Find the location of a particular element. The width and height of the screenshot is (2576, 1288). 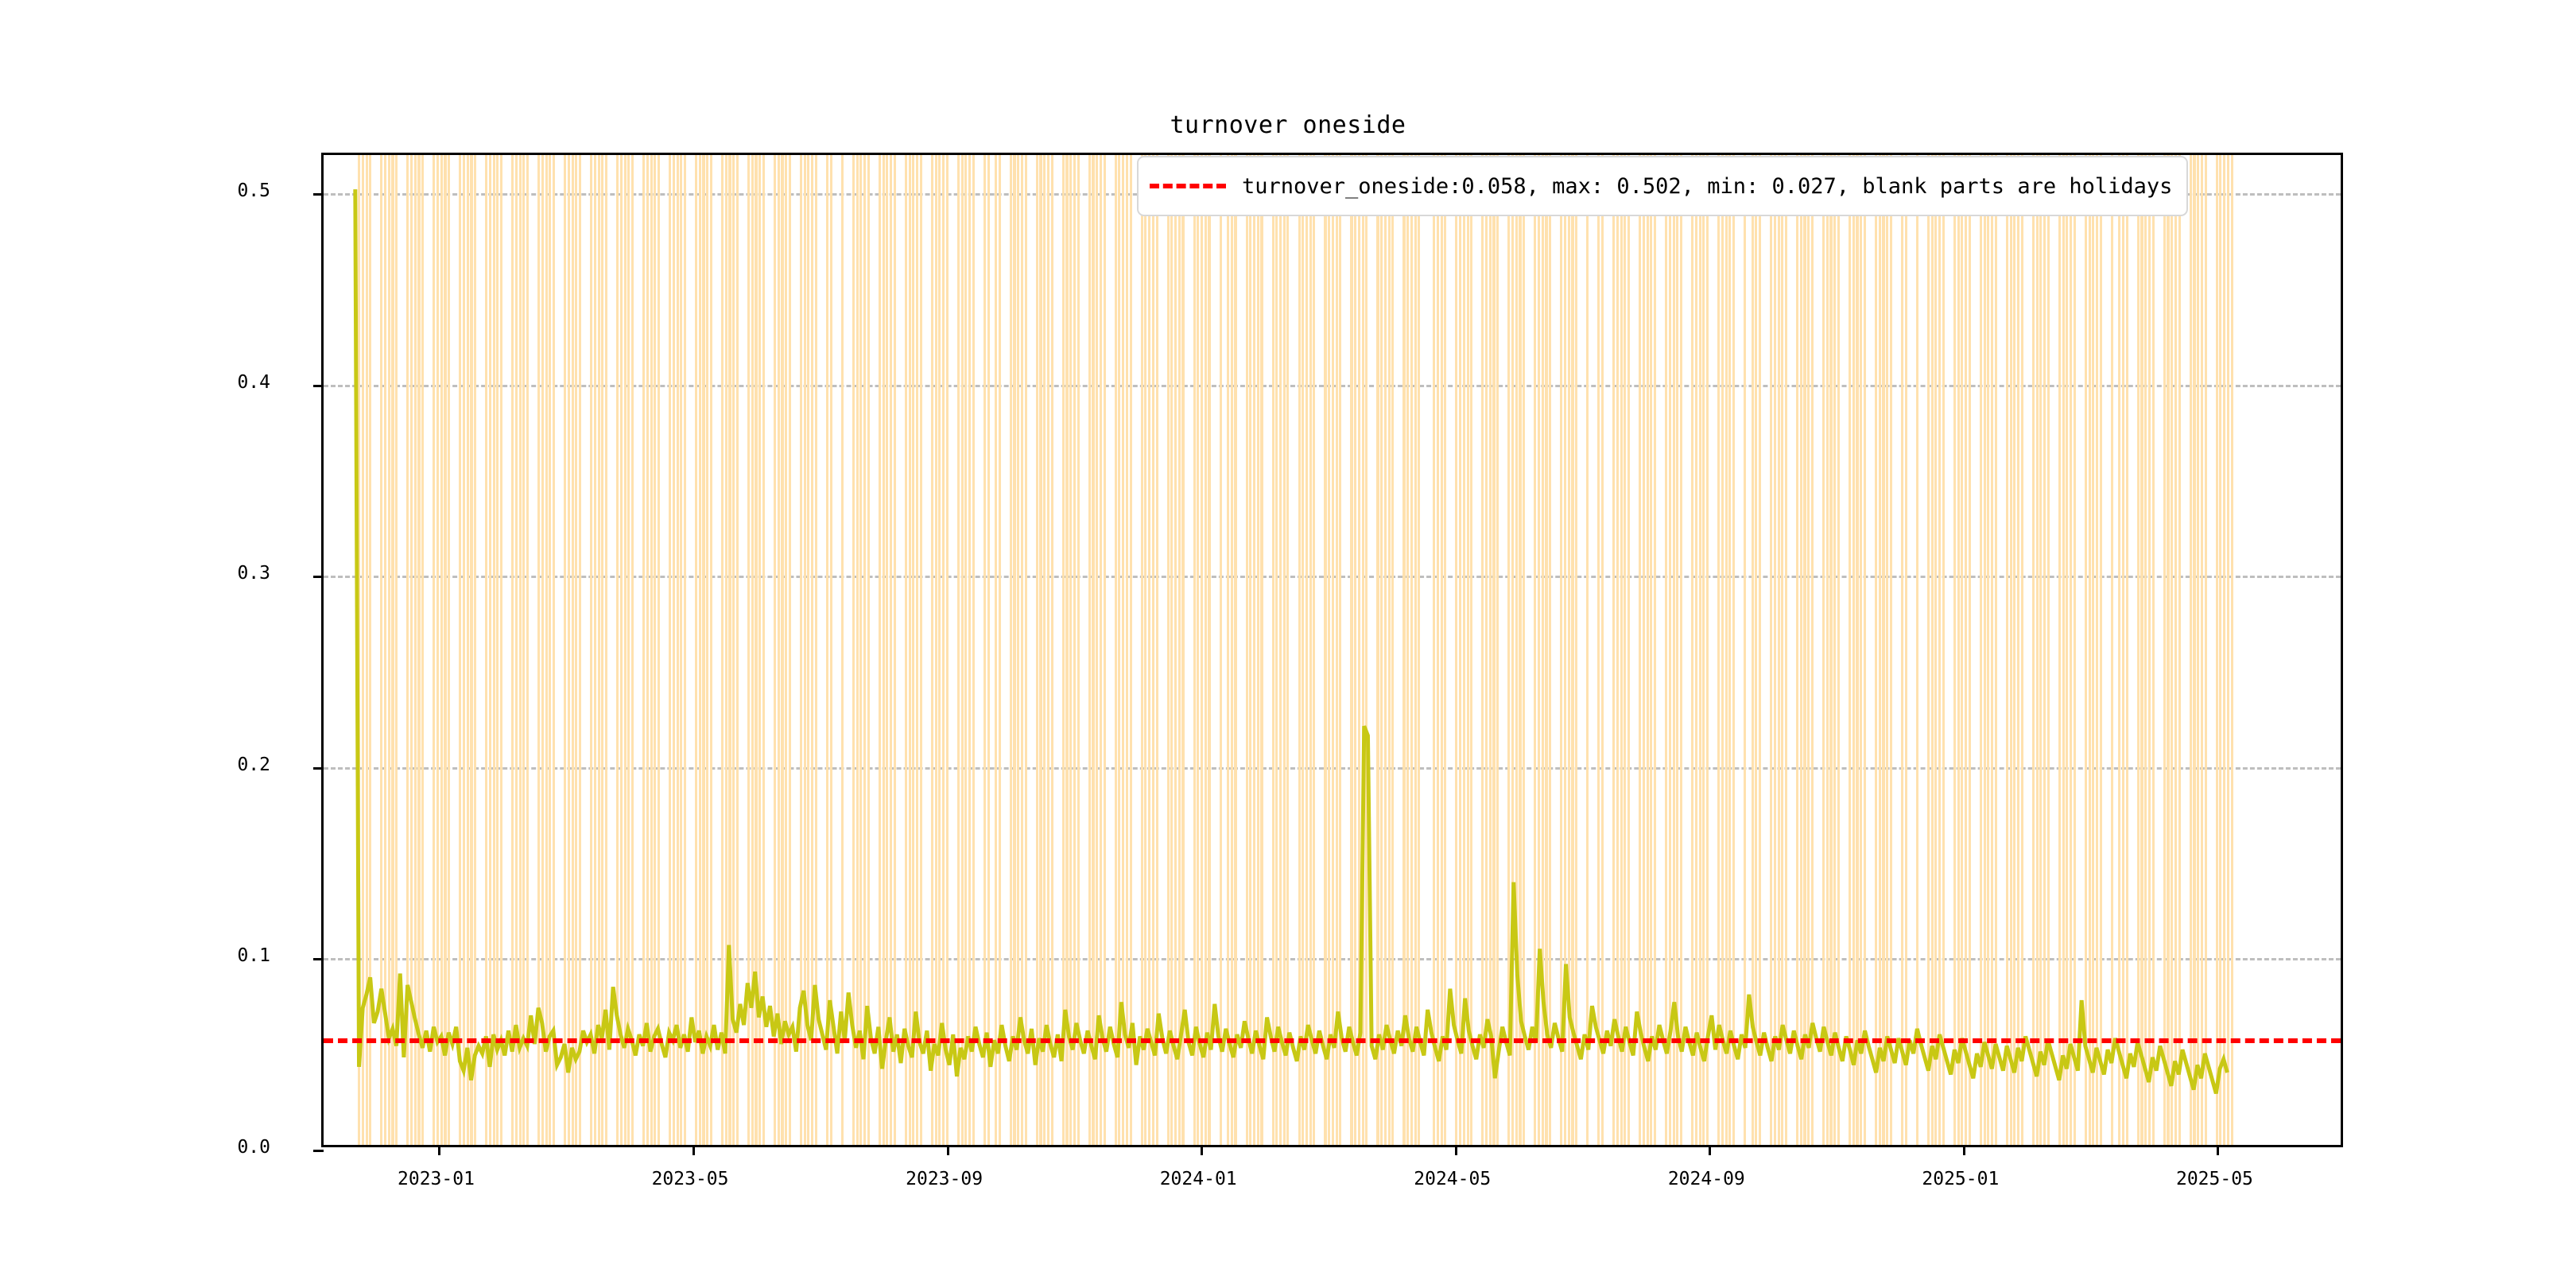

x-tick-label: 2025-05 is located at coordinates (2214, 1179).